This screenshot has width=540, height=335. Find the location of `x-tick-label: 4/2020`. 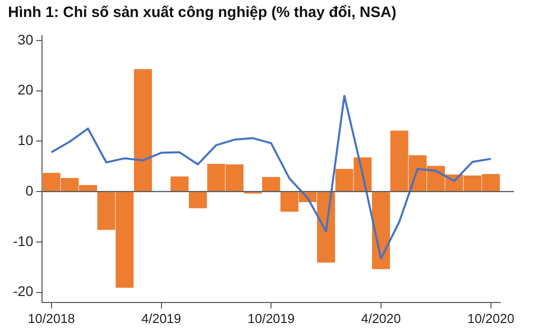

x-tick-label: 4/2020 is located at coordinates (381, 318).